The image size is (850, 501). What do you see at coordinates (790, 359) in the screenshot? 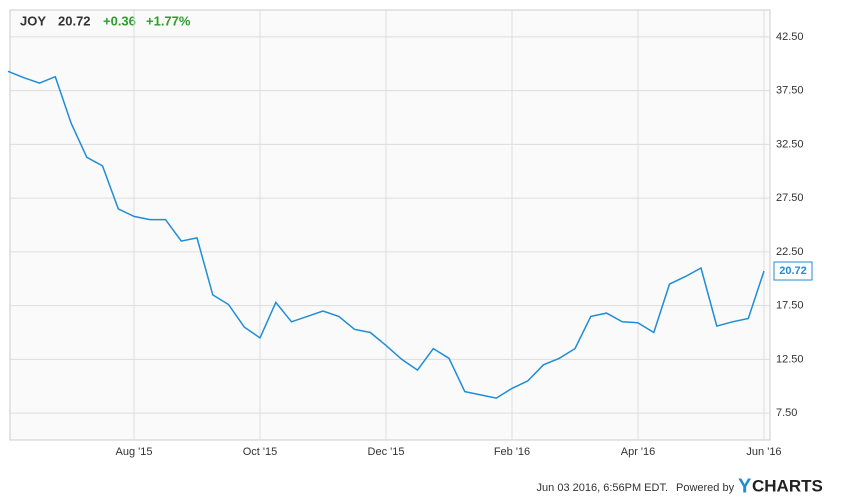
I see `y-tick-label: 12.50` at bounding box center [790, 359].